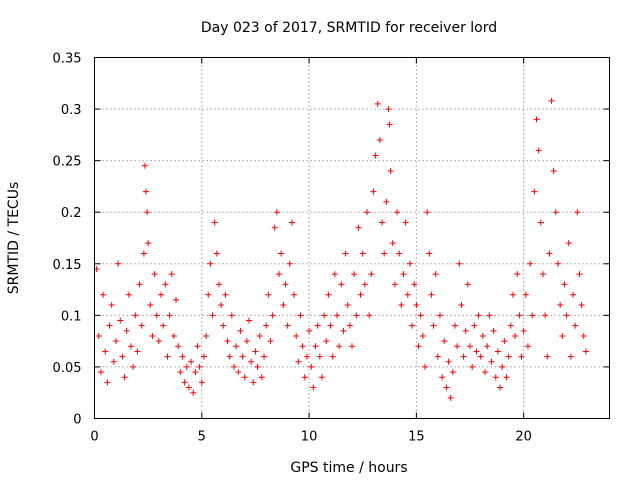  Describe the element at coordinates (67, 59) in the screenshot. I see `y-tick-label: 0.35` at that location.